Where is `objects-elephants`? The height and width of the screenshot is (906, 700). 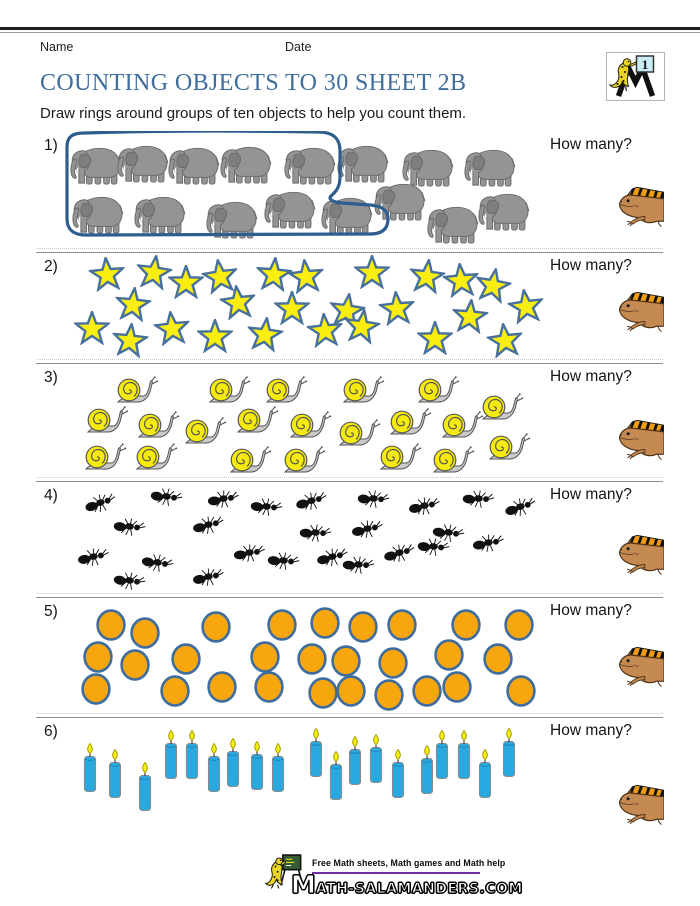
objects-elephants is located at coordinates (297, 187).